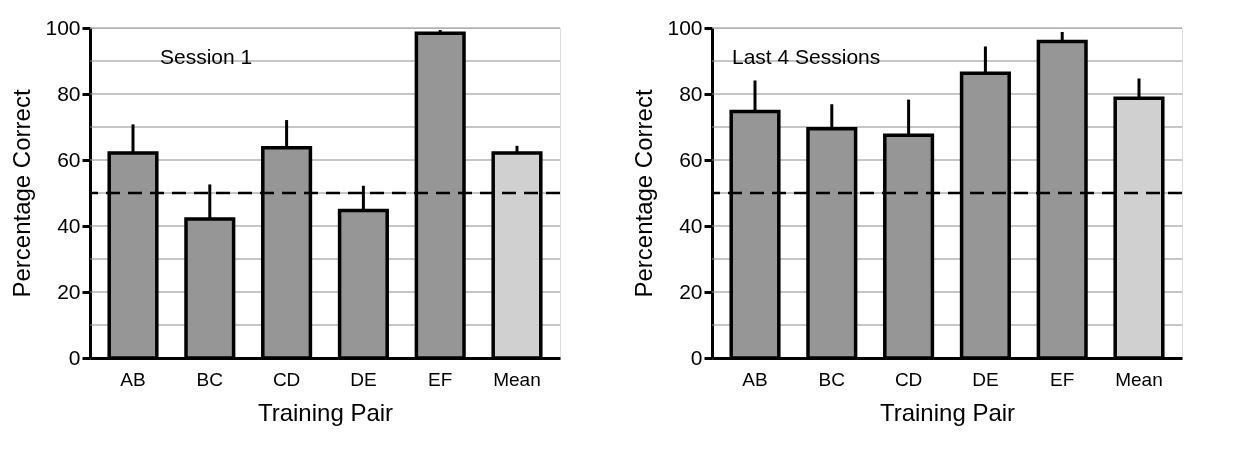 The height and width of the screenshot is (460, 1241). Describe the element at coordinates (206, 56) in the screenshot. I see `annotation: Session 1` at that location.